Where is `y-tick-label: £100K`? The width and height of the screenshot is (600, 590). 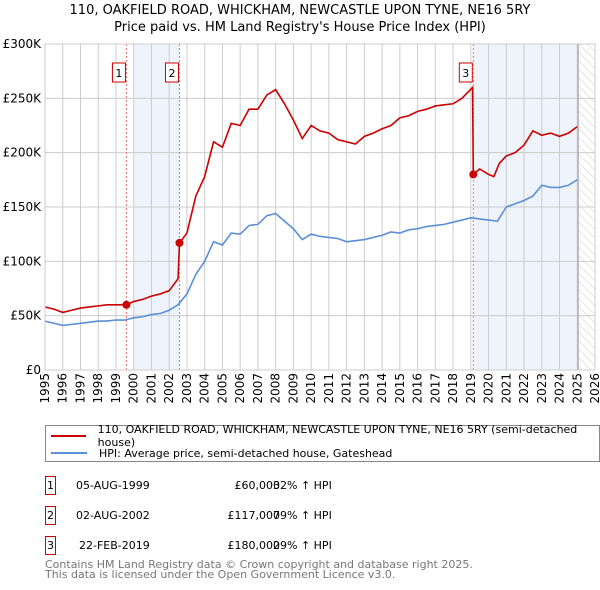 y-tick-label: £100K is located at coordinates (23, 261).